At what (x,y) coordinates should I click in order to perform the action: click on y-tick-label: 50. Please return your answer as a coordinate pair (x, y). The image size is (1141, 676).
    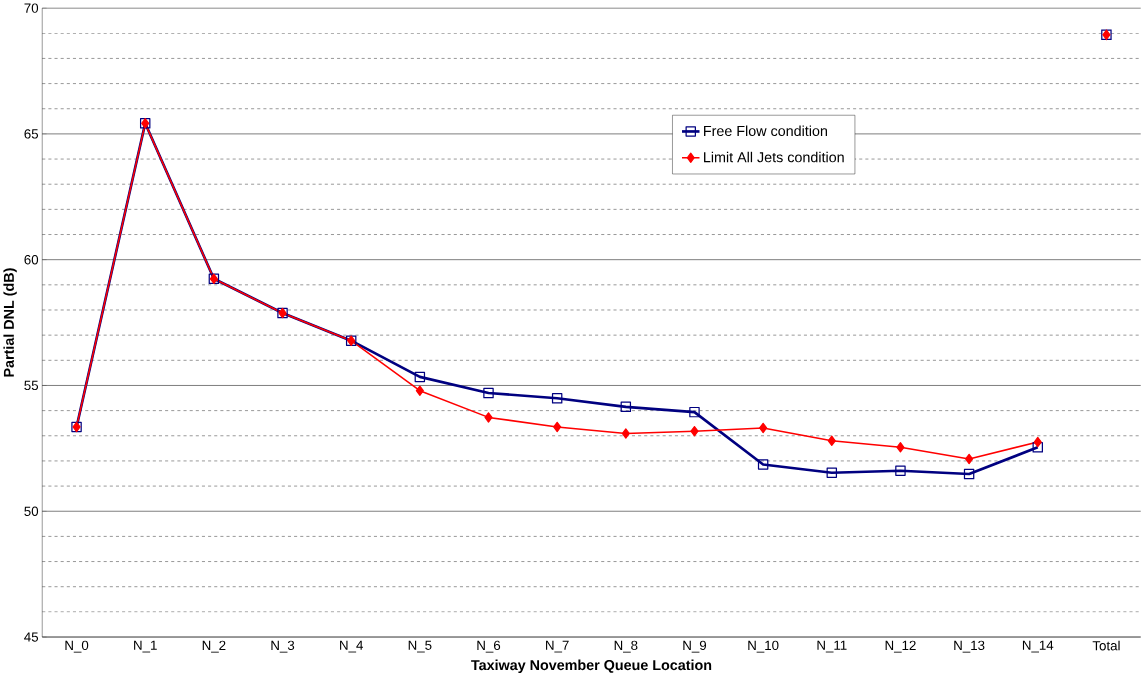
    Looking at the image, I should click on (31, 511).